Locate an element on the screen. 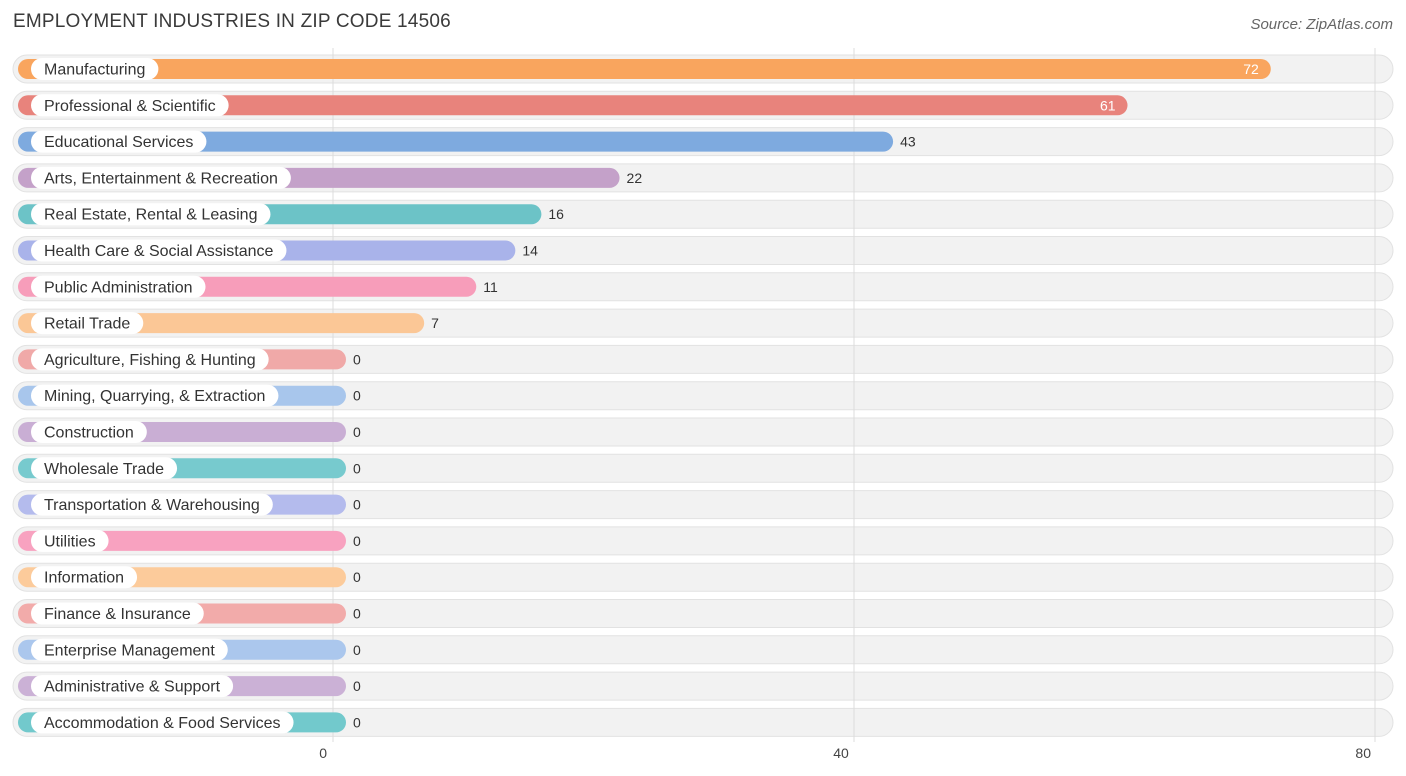 The width and height of the screenshot is (1406, 776). bar-row-health-care-social-assistance: Health Care & Social Assistance 14 is located at coordinates (278, 250).